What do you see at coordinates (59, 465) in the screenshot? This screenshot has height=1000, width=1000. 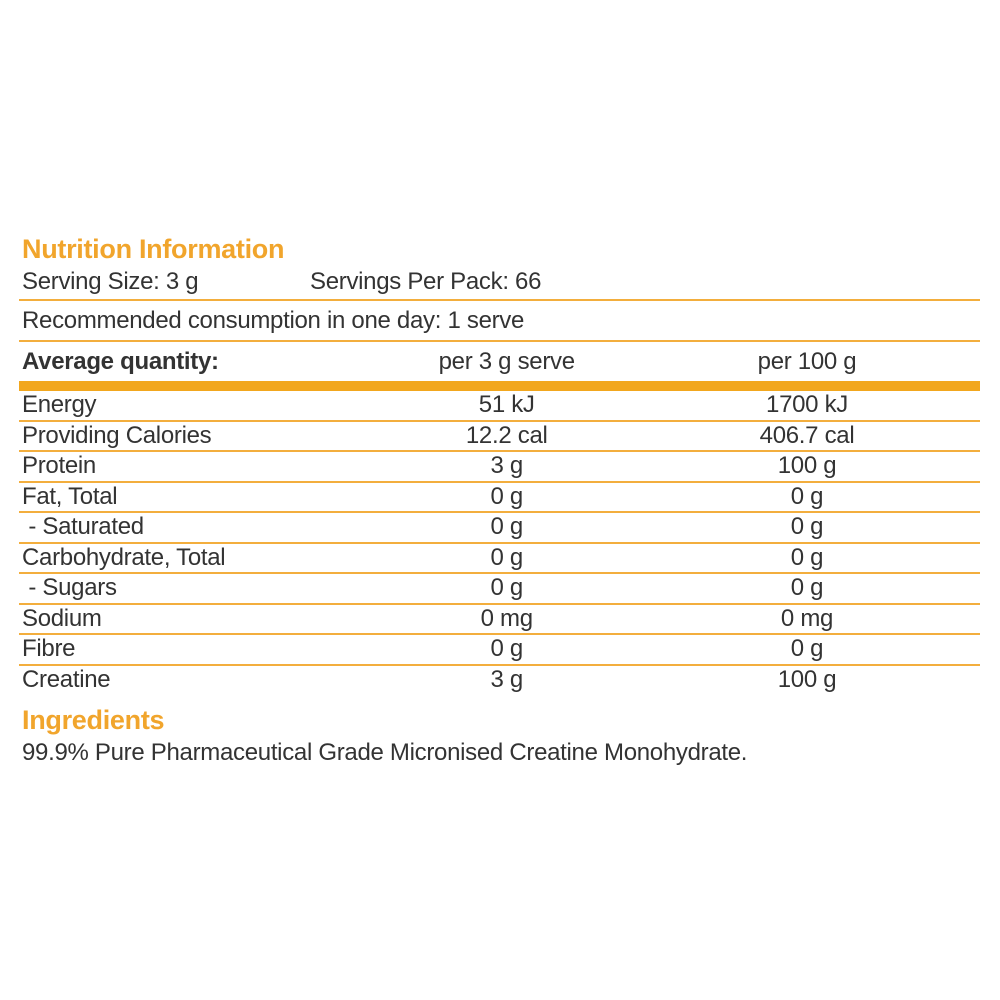 I see `row-label: Protein` at bounding box center [59, 465].